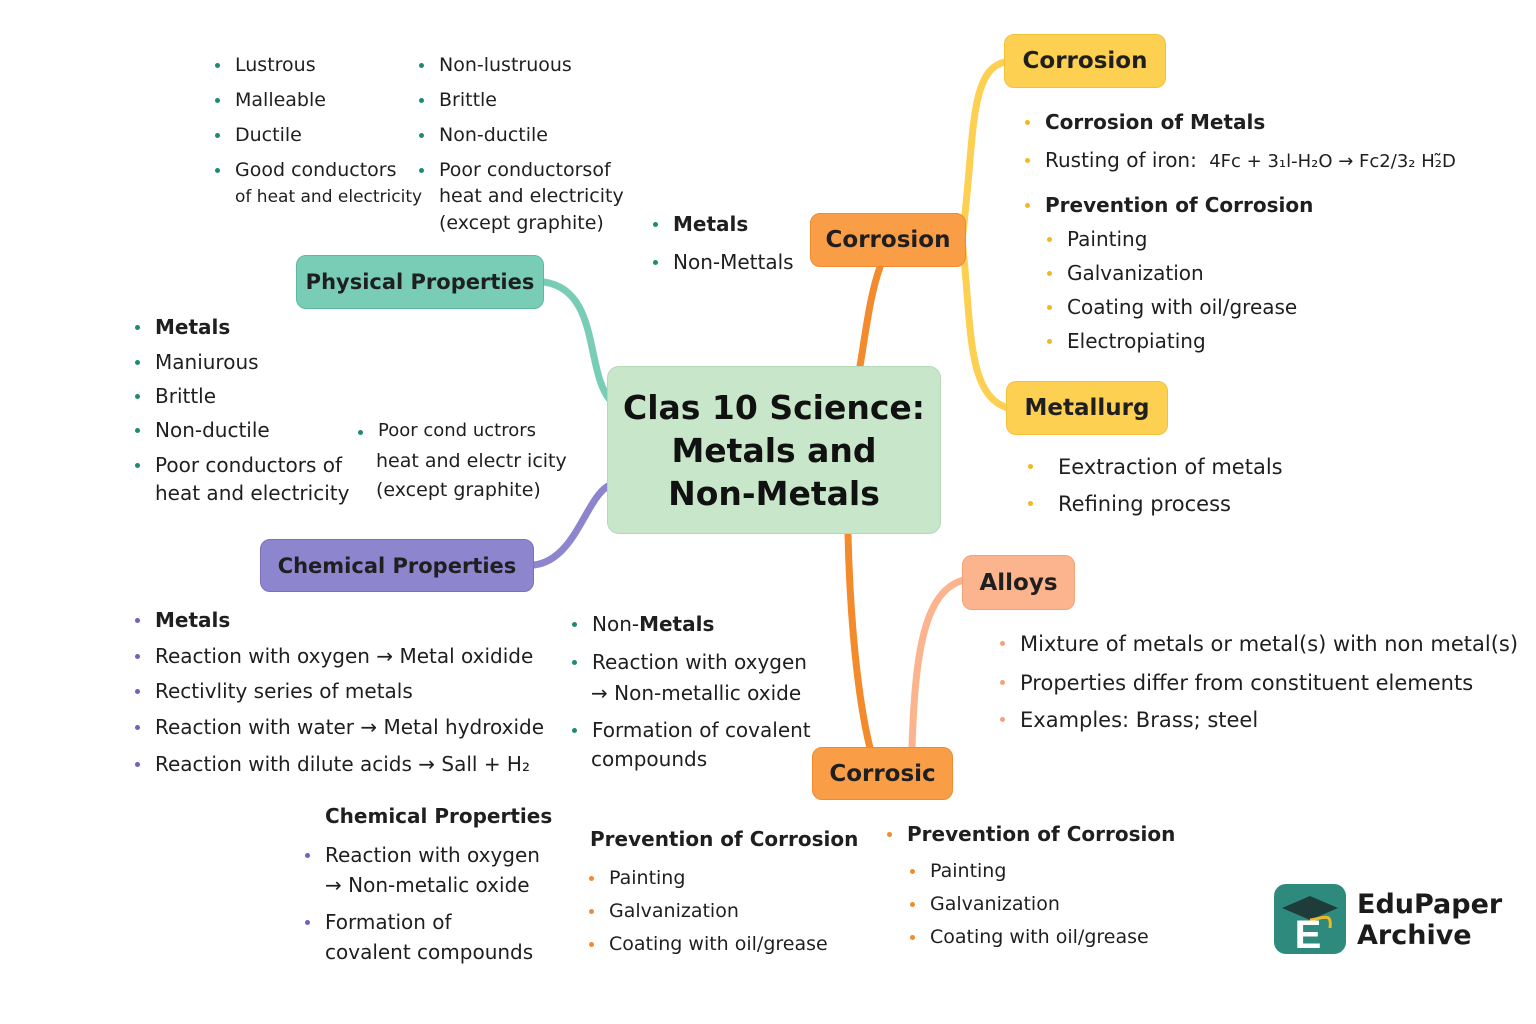 The height and width of the screenshot is (1024, 1536). Describe the element at coordinates (521, 223) in the screenshot. I see `phys-nonmetals-cont-2: (except graphite)` at that location.